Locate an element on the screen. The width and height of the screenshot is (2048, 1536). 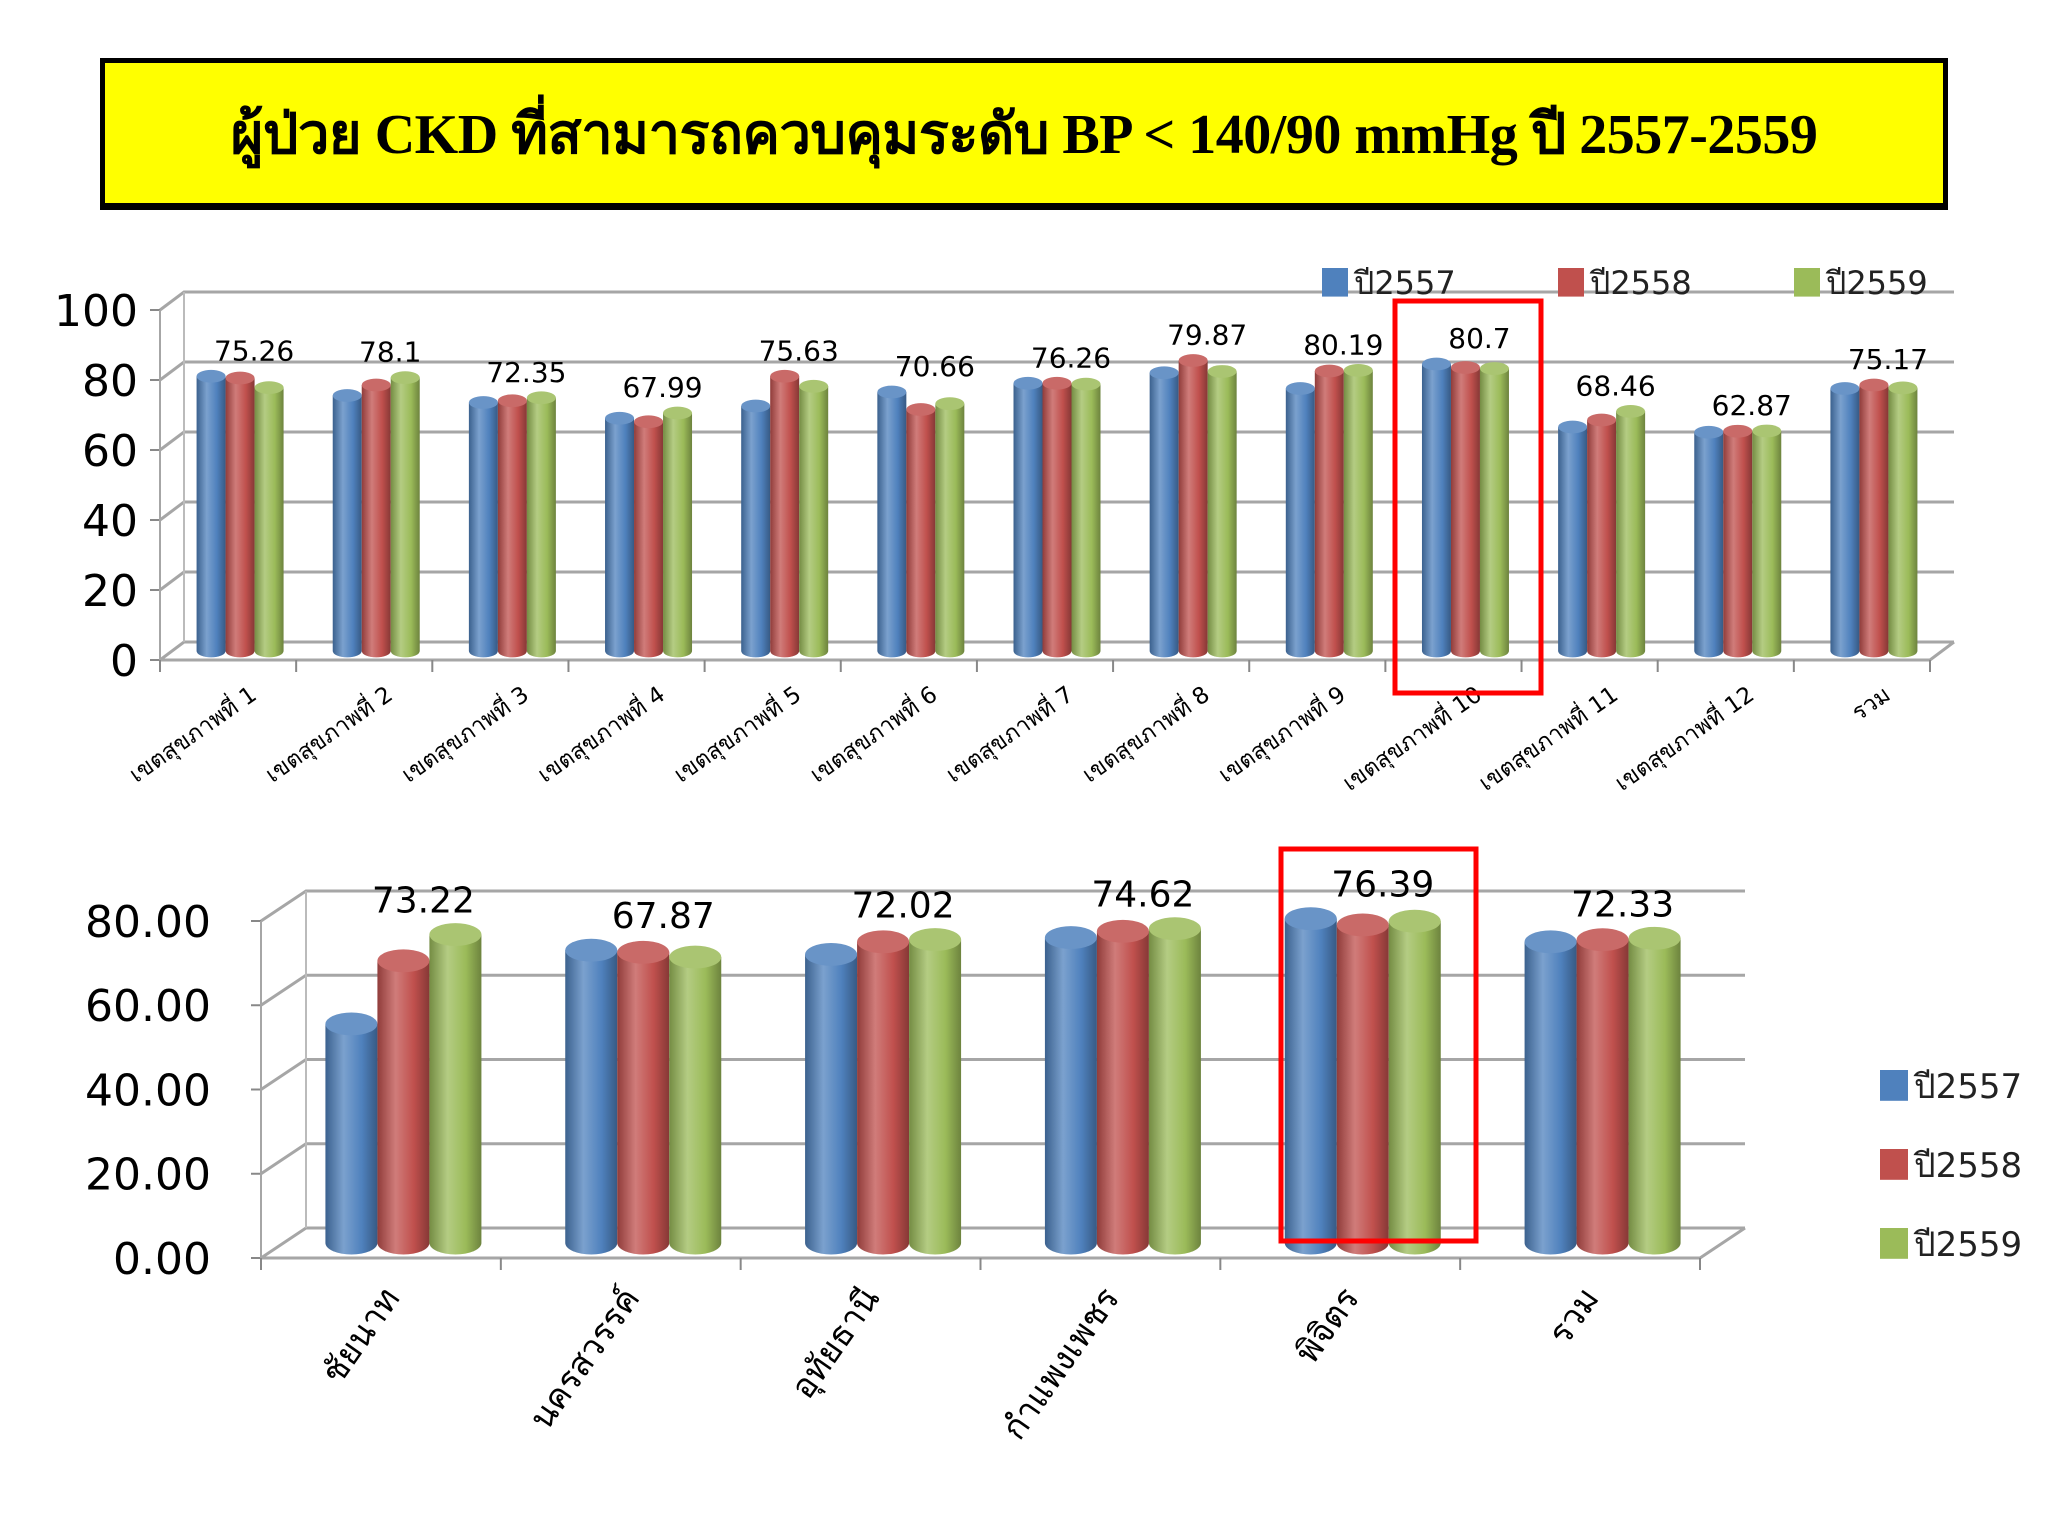
data-label: 70.66 is located at coordinates (935, 366).